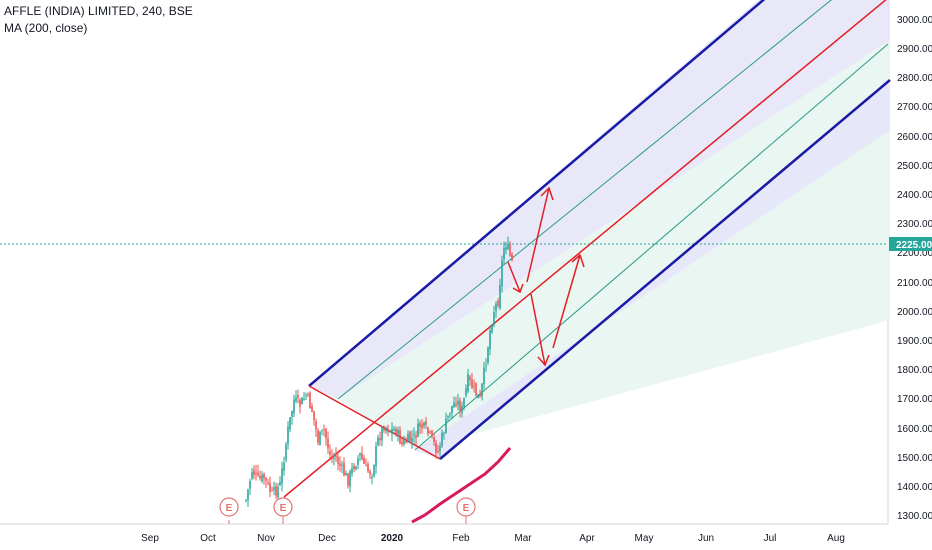 The image size is (932, 550). What do you see at coordinates (914, 253) in the screenshot?
I see `price-tick-label: 2200.00` at bounding box center [914, 253].